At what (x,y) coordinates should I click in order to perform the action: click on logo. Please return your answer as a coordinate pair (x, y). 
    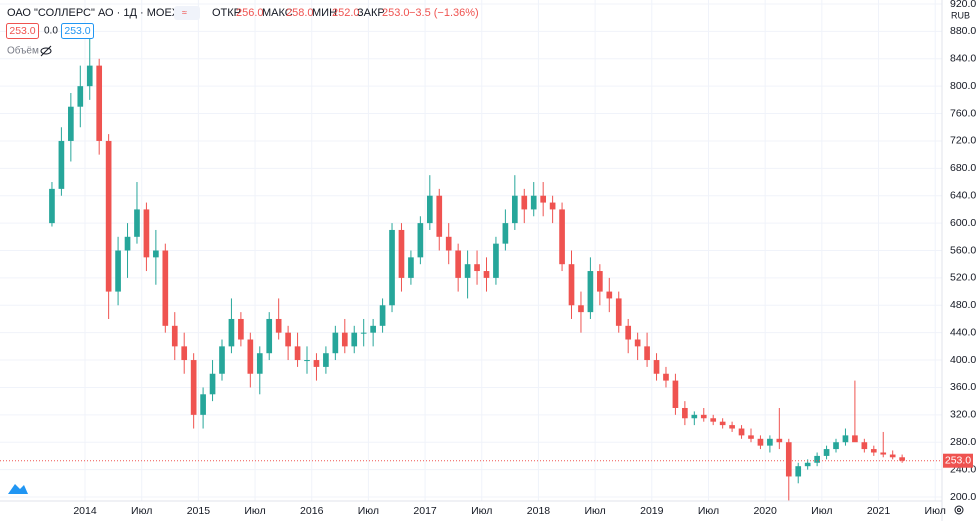
    Looking at the image, I should click on (18, 489).